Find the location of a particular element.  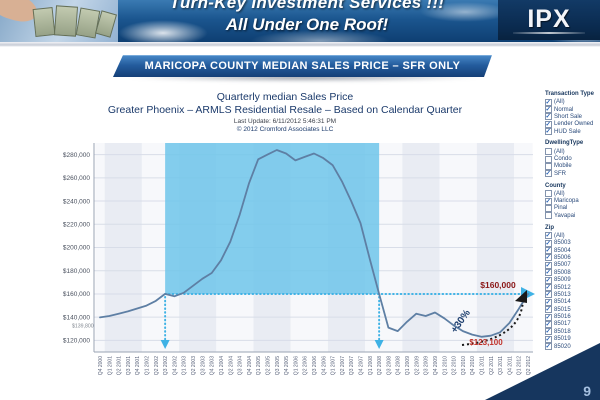

filter-item-label: 85007 is located at coordinates (562, 265).